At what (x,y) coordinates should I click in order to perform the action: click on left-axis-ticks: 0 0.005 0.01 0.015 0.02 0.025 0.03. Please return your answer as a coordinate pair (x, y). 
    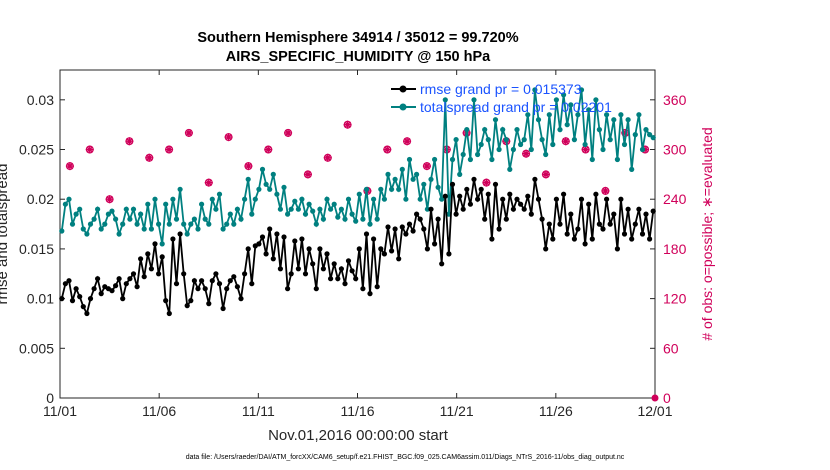
    Looking at the image, I should click on (42, 249).